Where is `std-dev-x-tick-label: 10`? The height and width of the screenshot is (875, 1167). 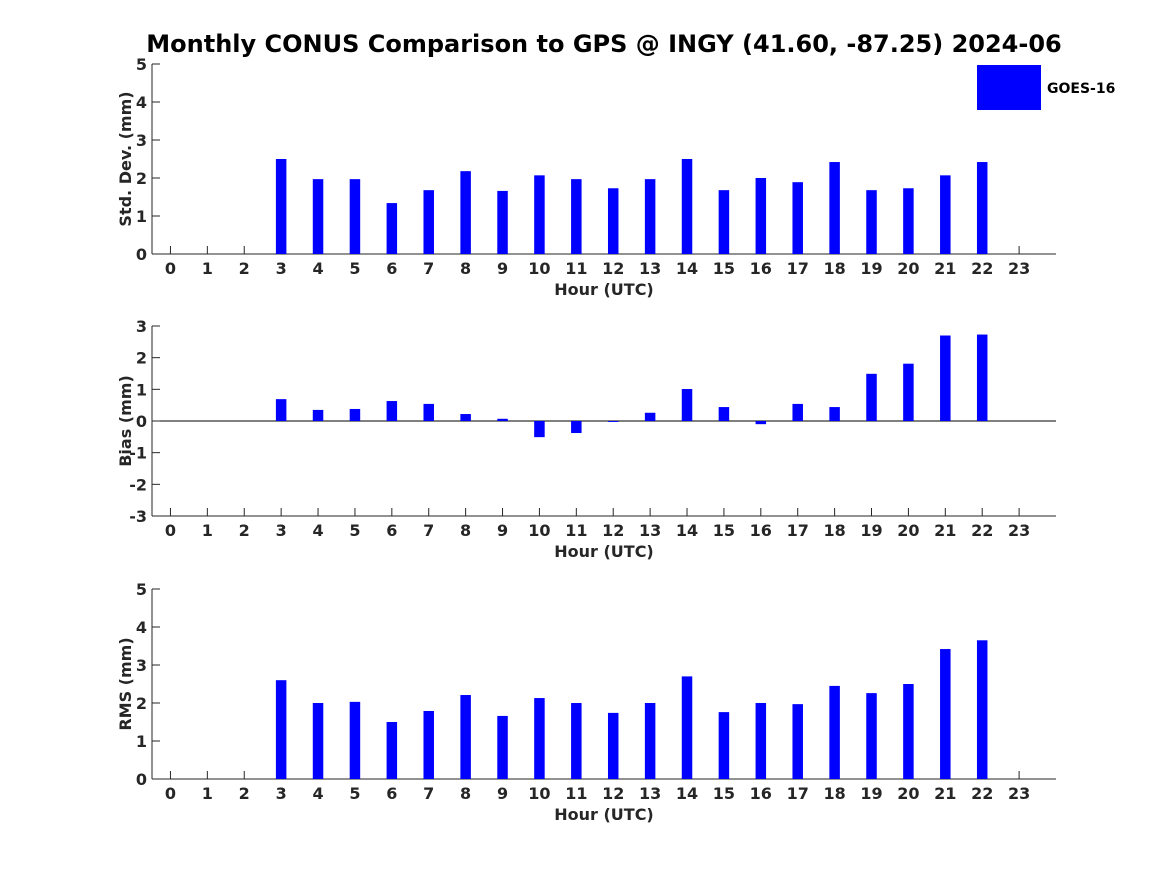 std-dev-x-tick-label: 10 is located at coordinates (539, 268).